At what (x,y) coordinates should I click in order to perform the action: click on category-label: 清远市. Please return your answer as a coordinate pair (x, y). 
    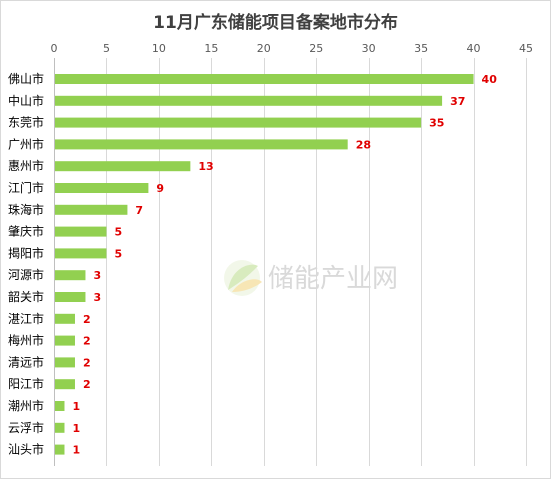
    Looking at the image, I should click on (26, 361).